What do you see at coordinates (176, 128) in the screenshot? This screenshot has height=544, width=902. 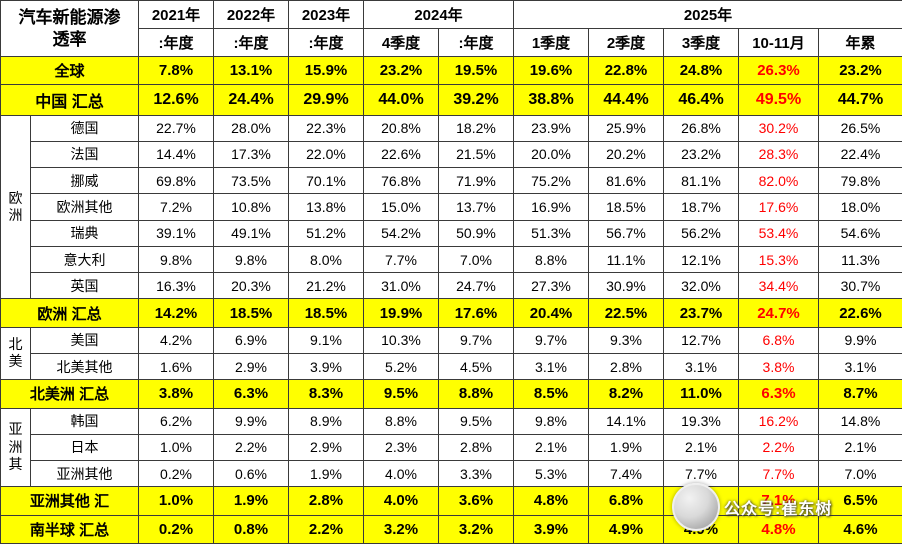 I see `value-cell: 22.7%` at bounding box center [176, 128].